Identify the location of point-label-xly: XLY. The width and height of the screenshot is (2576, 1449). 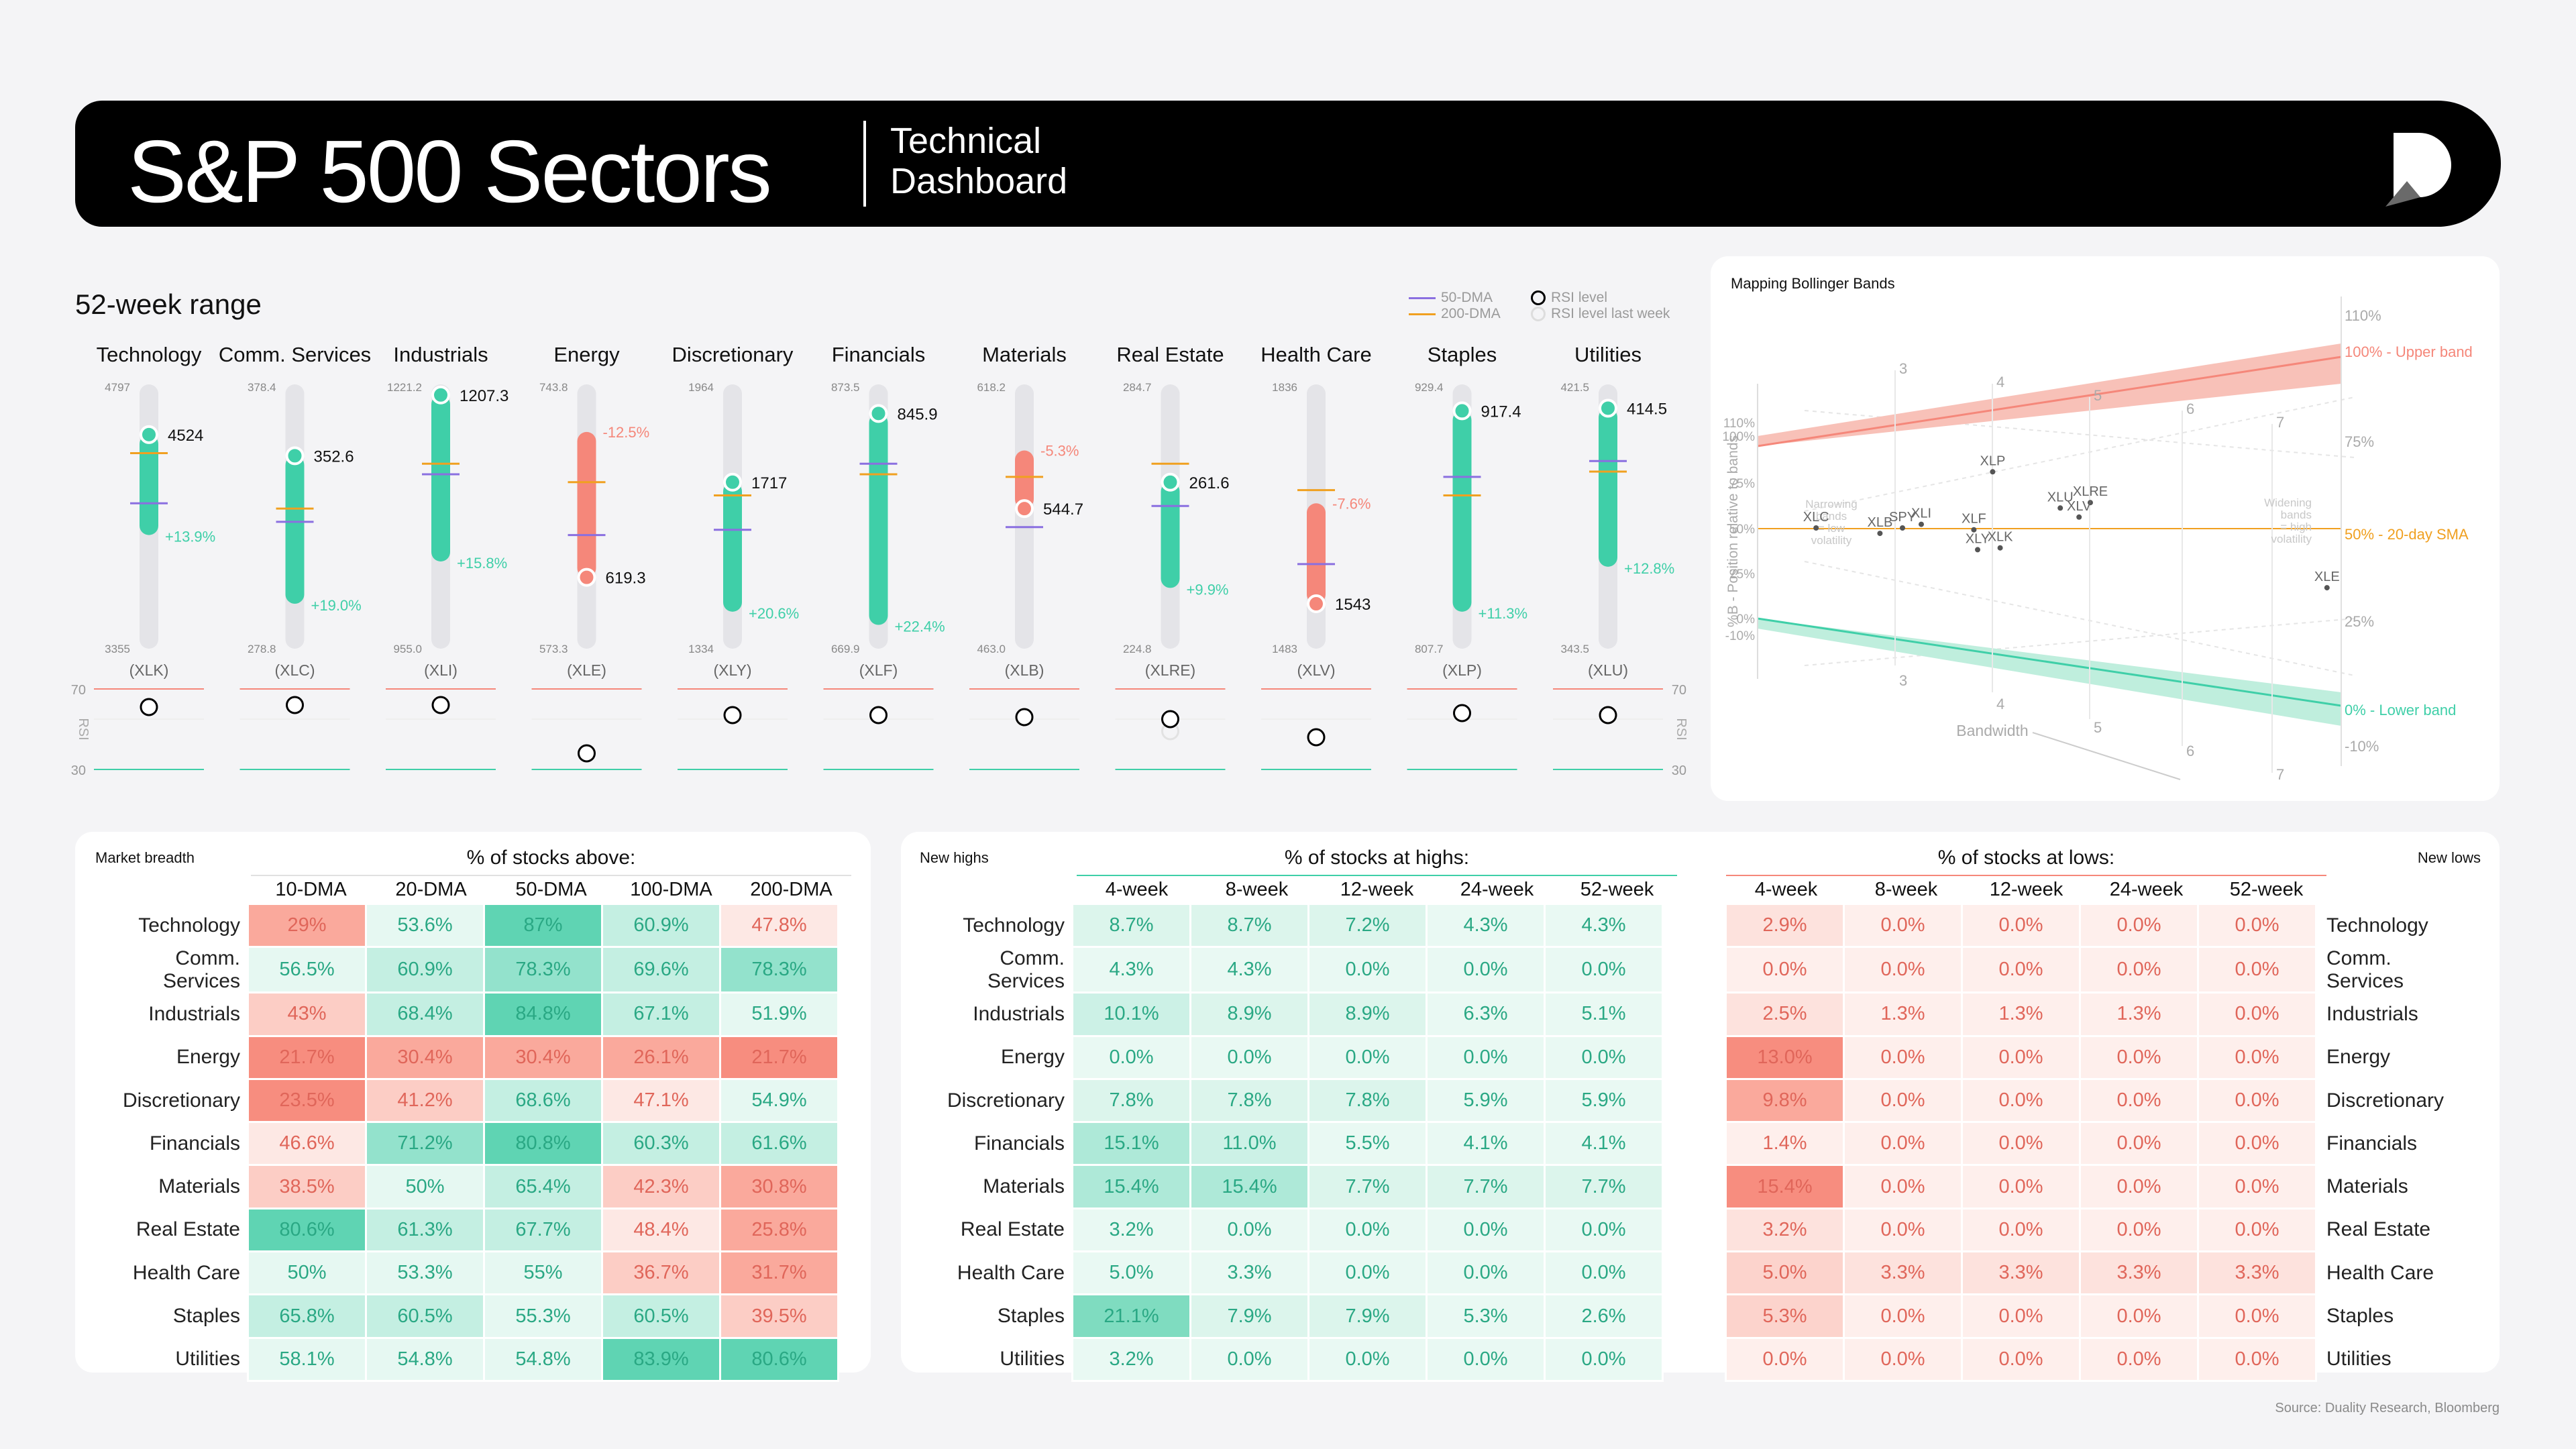
(1978, 538).